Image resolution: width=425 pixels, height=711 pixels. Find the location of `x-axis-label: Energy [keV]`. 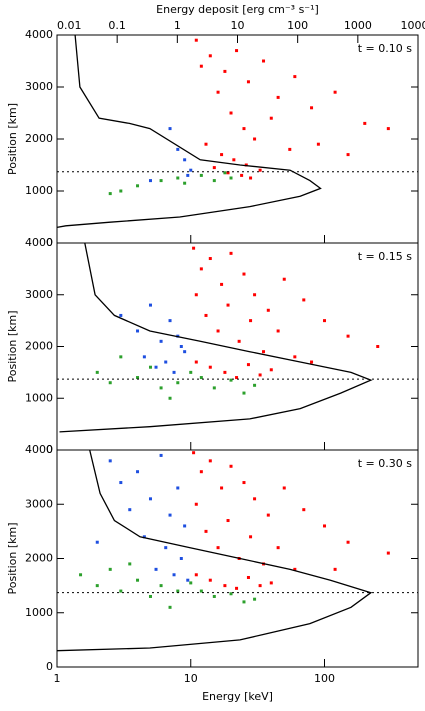

x-axis-label: Energy [keV] is located at coordinates (237, 696).